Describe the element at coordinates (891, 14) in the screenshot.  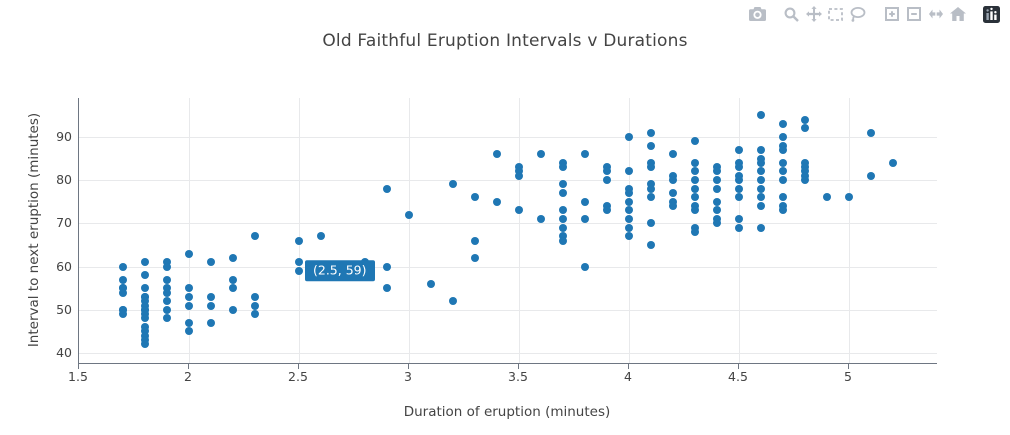
I see `zoom-in-button` at that location.